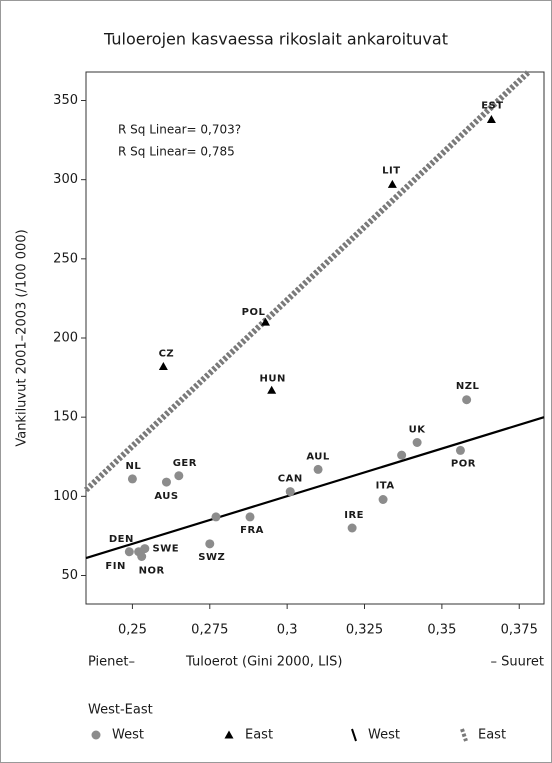 The height and width of the screenshot is (763, 552). What do you see at coordinates (264, 662) in the screenshot?
I see `x-axis-label: Tuloerot (Gini 2000, LIS)` at bounding box center [264, 662].